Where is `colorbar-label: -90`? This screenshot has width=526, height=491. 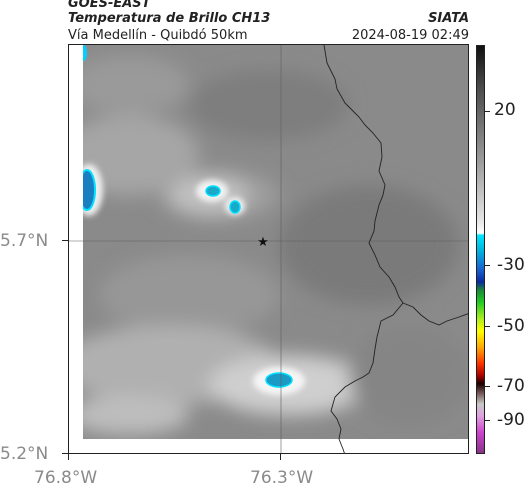 colorbar-label: -90 is located at coordinates (511, 420).